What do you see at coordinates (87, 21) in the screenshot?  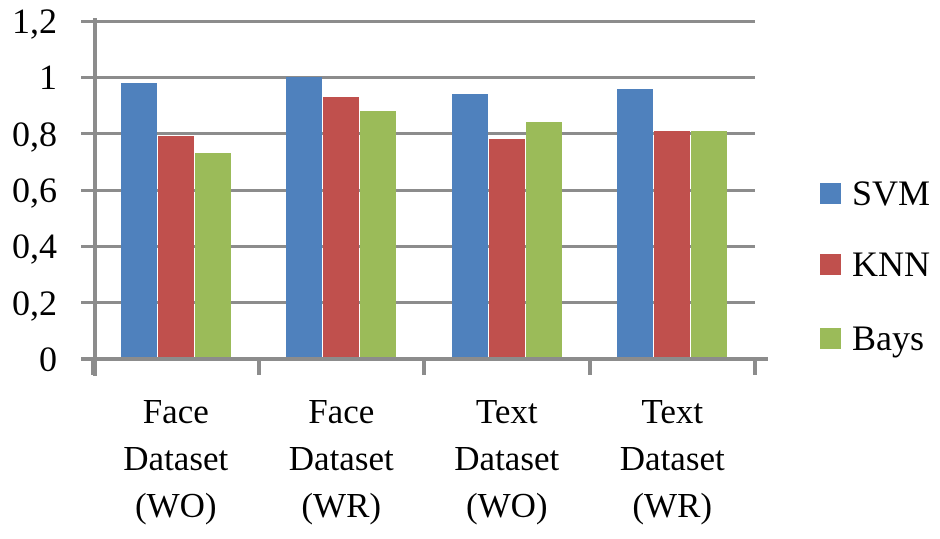 I see `y-tick-1,2` at bounding box center [87, 21].